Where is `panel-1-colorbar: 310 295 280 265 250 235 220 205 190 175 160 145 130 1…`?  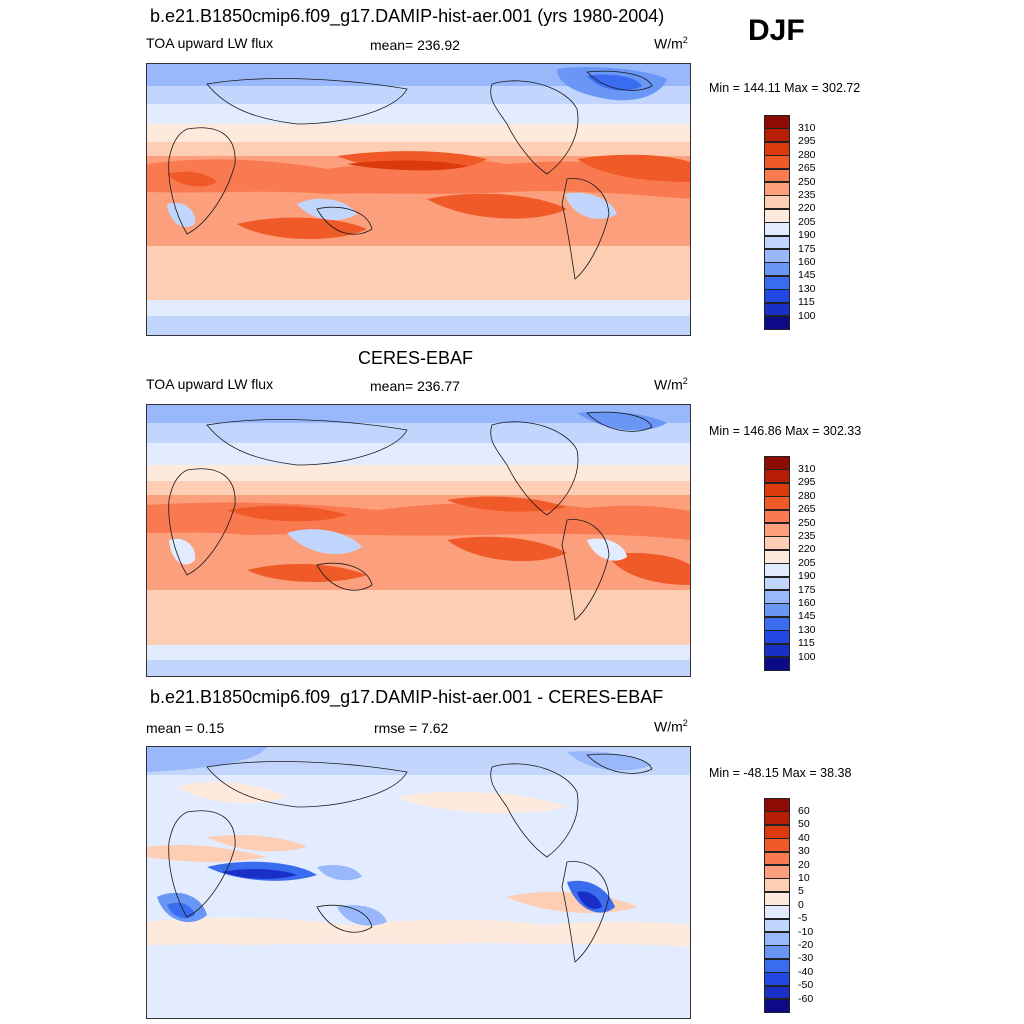
panel-1-colorbar: 310 295 280 265 250 235 220 205 190 175 160 145 130 1… is located at coordinates (794, 222).